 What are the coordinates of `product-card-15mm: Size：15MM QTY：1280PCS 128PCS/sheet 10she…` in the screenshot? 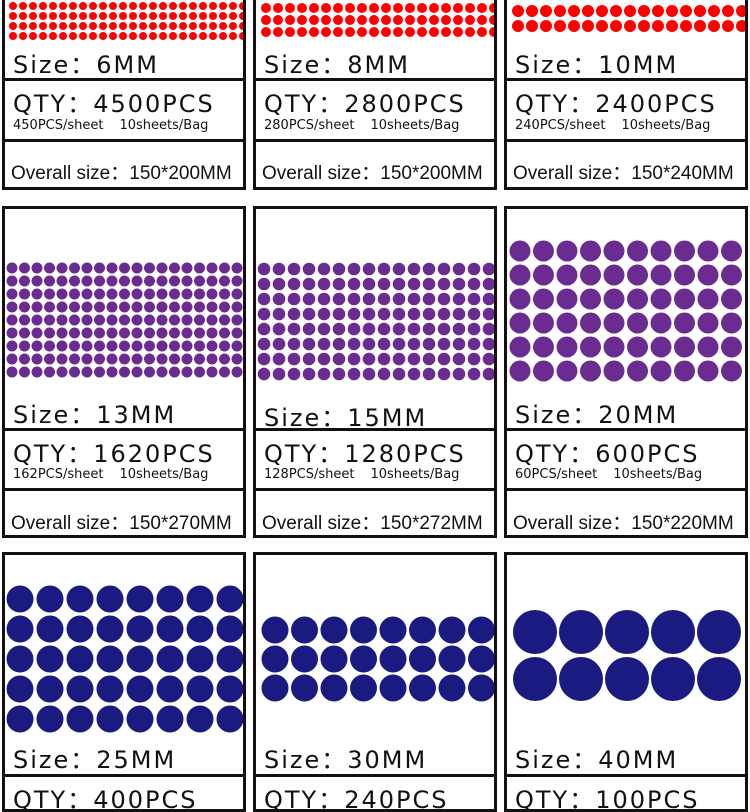 It's located at (375, 372).